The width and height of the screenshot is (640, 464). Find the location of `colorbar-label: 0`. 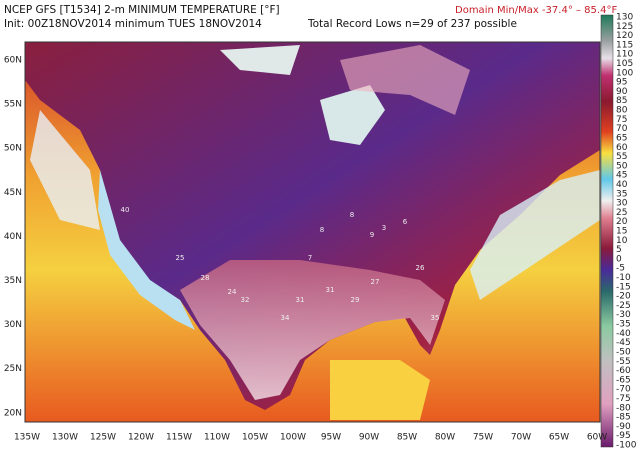

colorbar-label: 0 is located at coordinates (619, 259).